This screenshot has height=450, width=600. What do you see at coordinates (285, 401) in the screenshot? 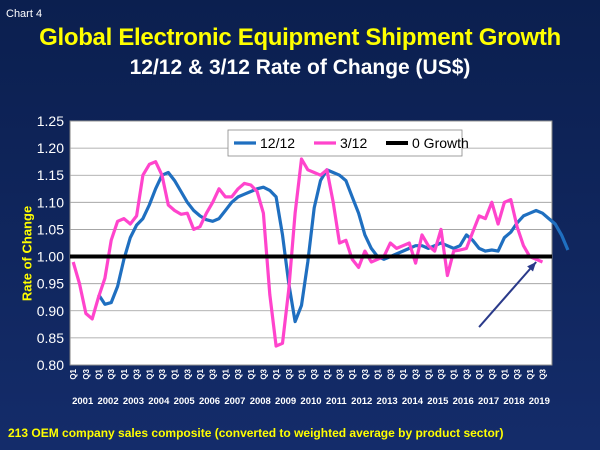
I see `x-year-tick-label: 2009` at bounding box center [285, 401].